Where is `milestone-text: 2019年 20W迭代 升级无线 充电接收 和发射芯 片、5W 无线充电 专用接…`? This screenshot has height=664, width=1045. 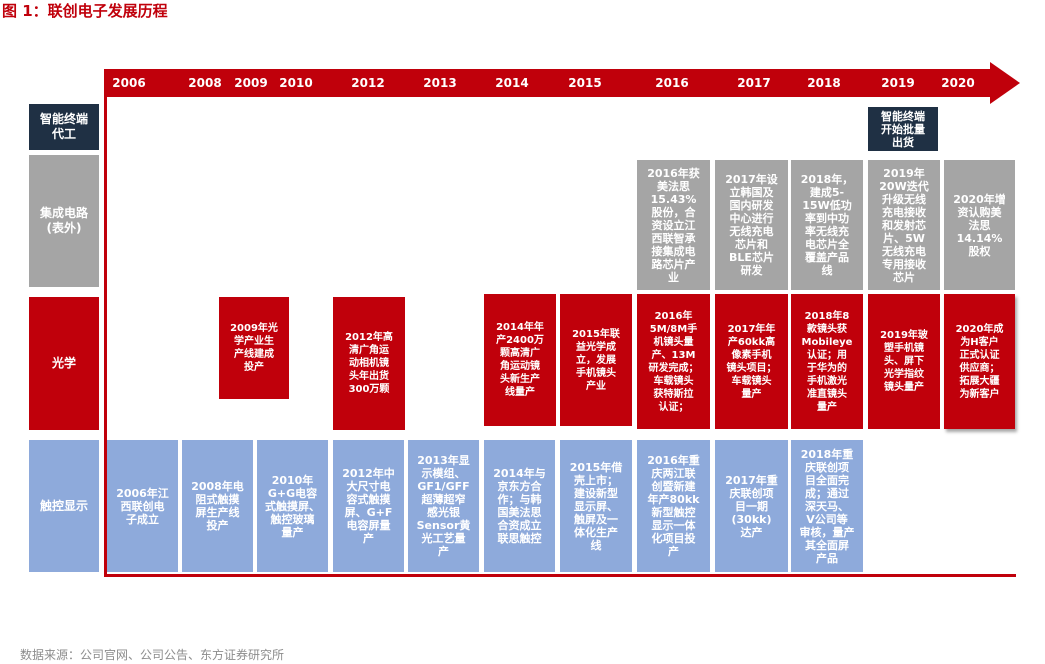
milestone-text: 2019年 20W迭代 升级无线 充电接收 和发射芯 片、5W 无线充电 专用接… is located at coordinates (904, 225).